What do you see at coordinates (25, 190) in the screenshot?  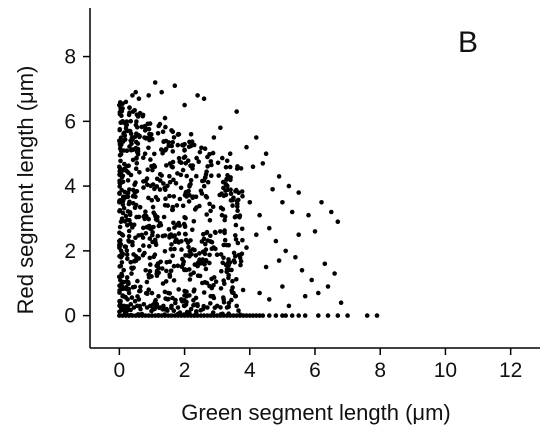 I see `y-axis-title: Red segment length (μm)` at bounding box center [25, 190].